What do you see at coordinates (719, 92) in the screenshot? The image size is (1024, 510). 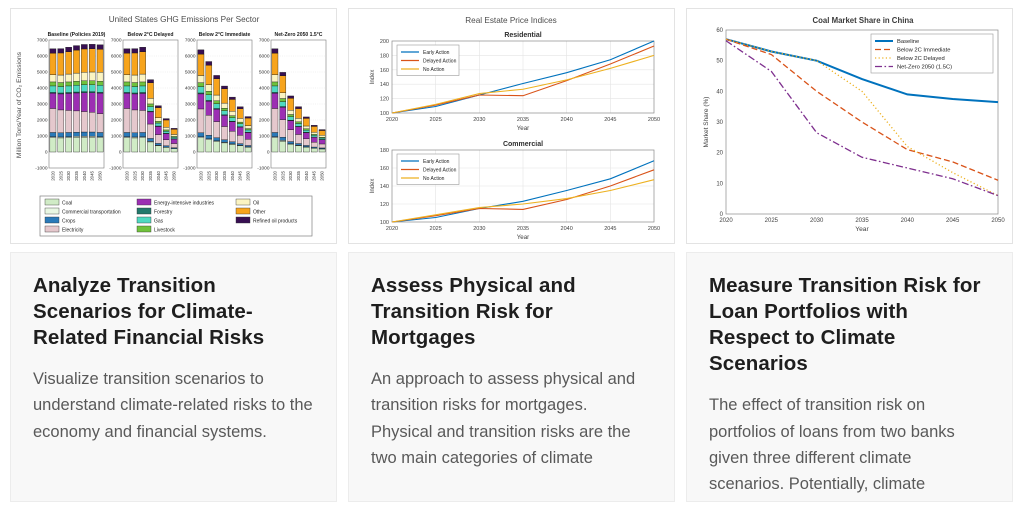 I see `svg-text: 40` at bounding box center [719, 92].